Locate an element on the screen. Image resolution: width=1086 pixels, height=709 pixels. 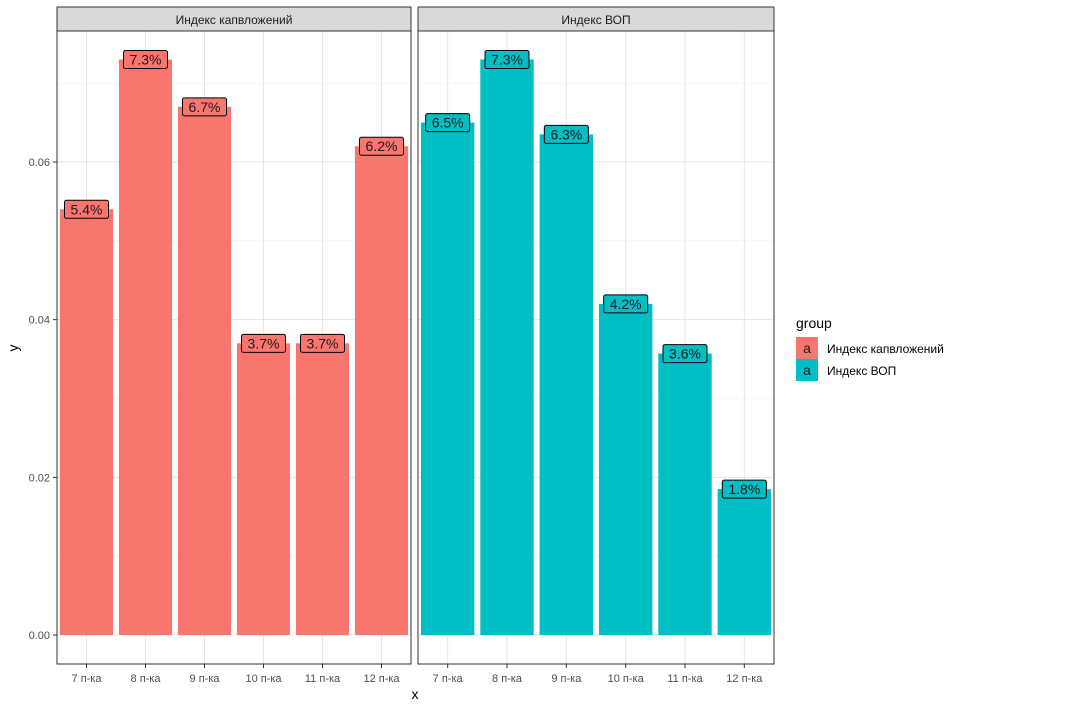
data-label-box: 6.7% is located at coordinates (204, 107).